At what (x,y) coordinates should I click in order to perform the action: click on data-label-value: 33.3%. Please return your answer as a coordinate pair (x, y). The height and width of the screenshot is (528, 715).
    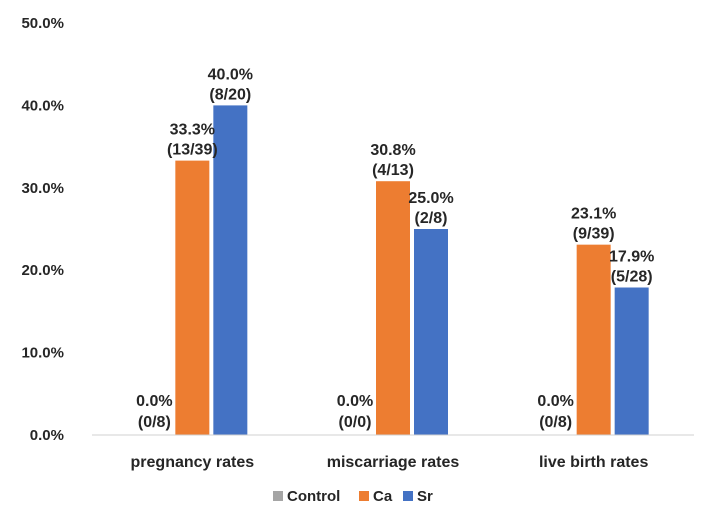
    Looking at the image, I should click on (192, 130).